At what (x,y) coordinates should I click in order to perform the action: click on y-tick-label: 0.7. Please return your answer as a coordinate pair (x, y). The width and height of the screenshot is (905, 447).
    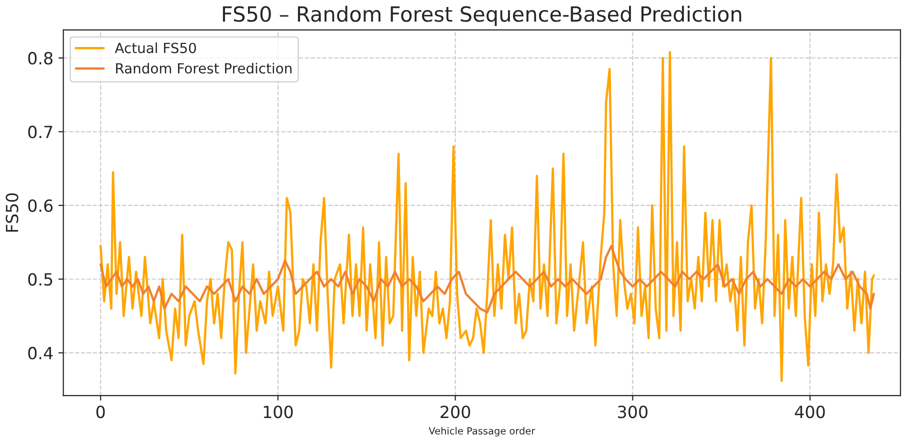
    Looking at the image, I should click on (40, 132).